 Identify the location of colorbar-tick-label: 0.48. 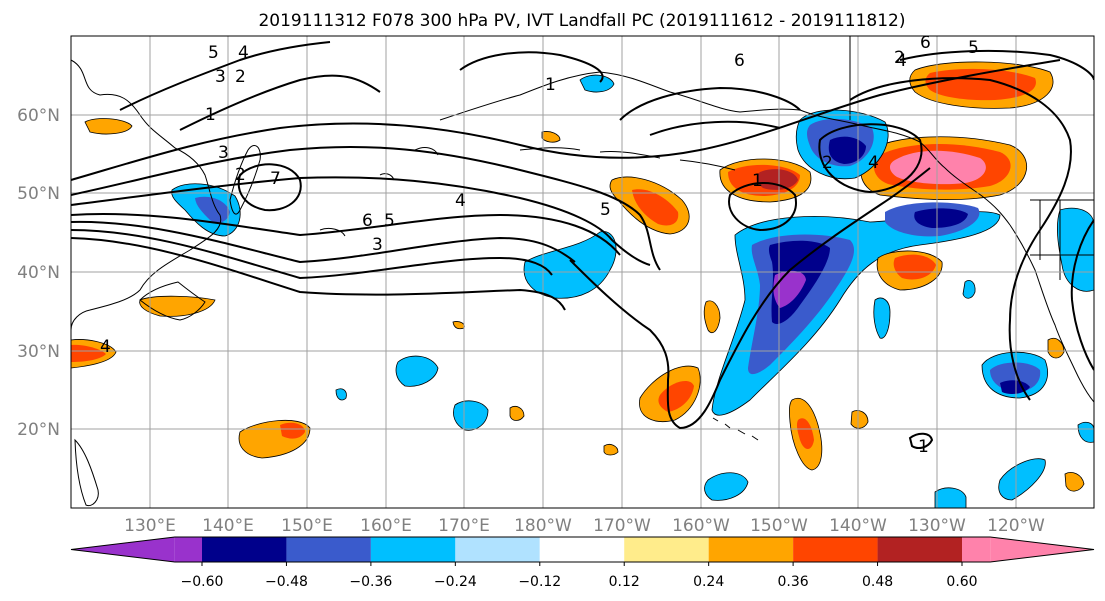
(877, 582).